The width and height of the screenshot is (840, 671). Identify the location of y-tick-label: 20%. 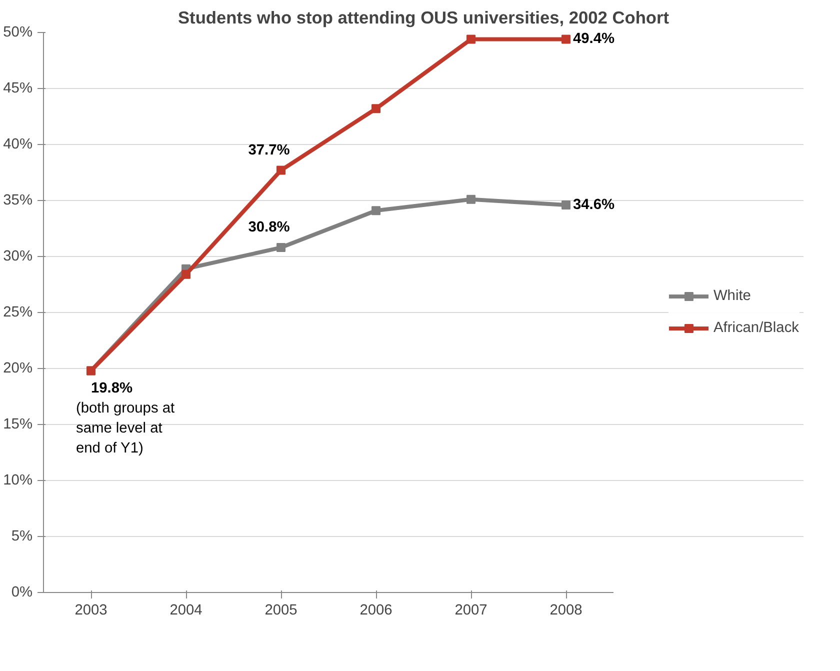
(18, 368).